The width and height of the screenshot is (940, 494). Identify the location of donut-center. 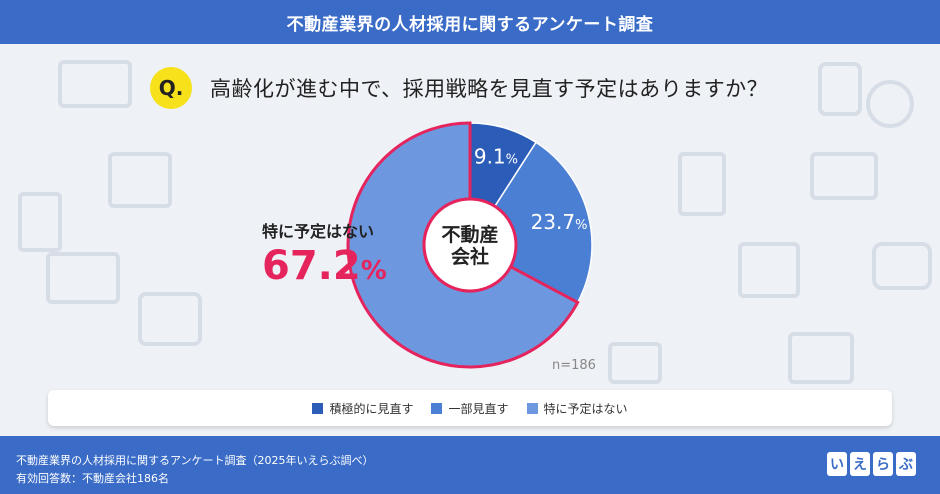
(470, 245).